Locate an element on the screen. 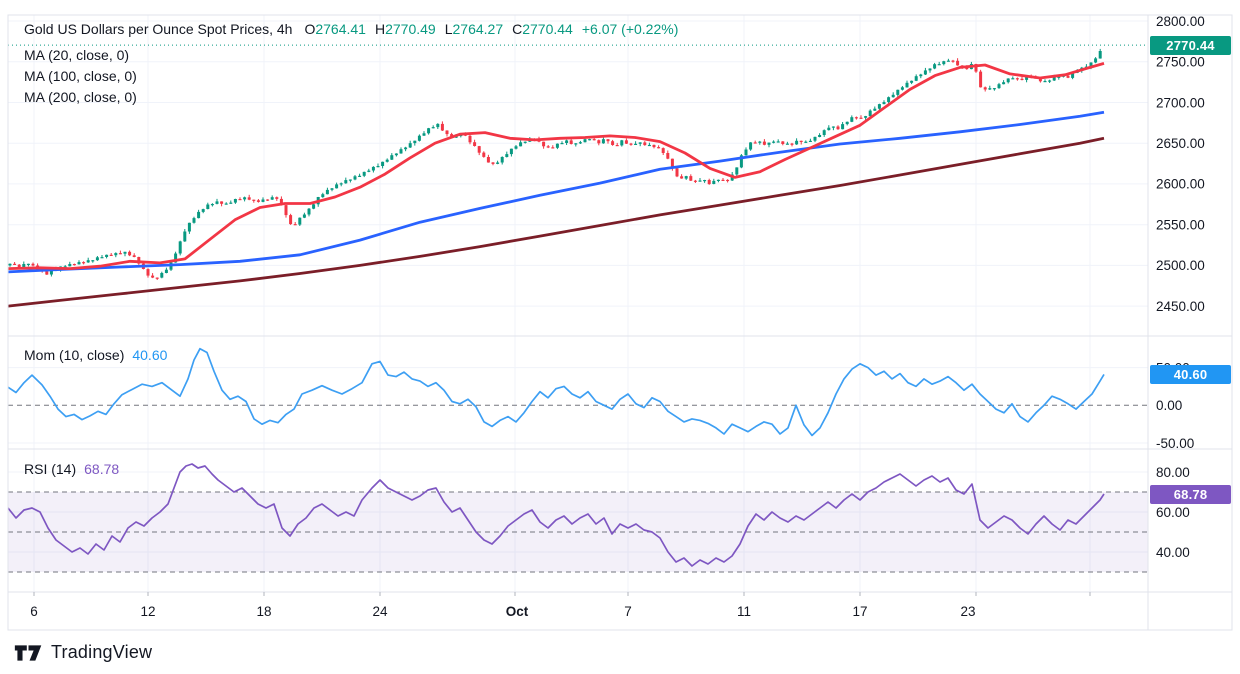 Image resolution: width=1240 pixels, height=674 pixels. rsi-line is located at coordinates (556, 515).